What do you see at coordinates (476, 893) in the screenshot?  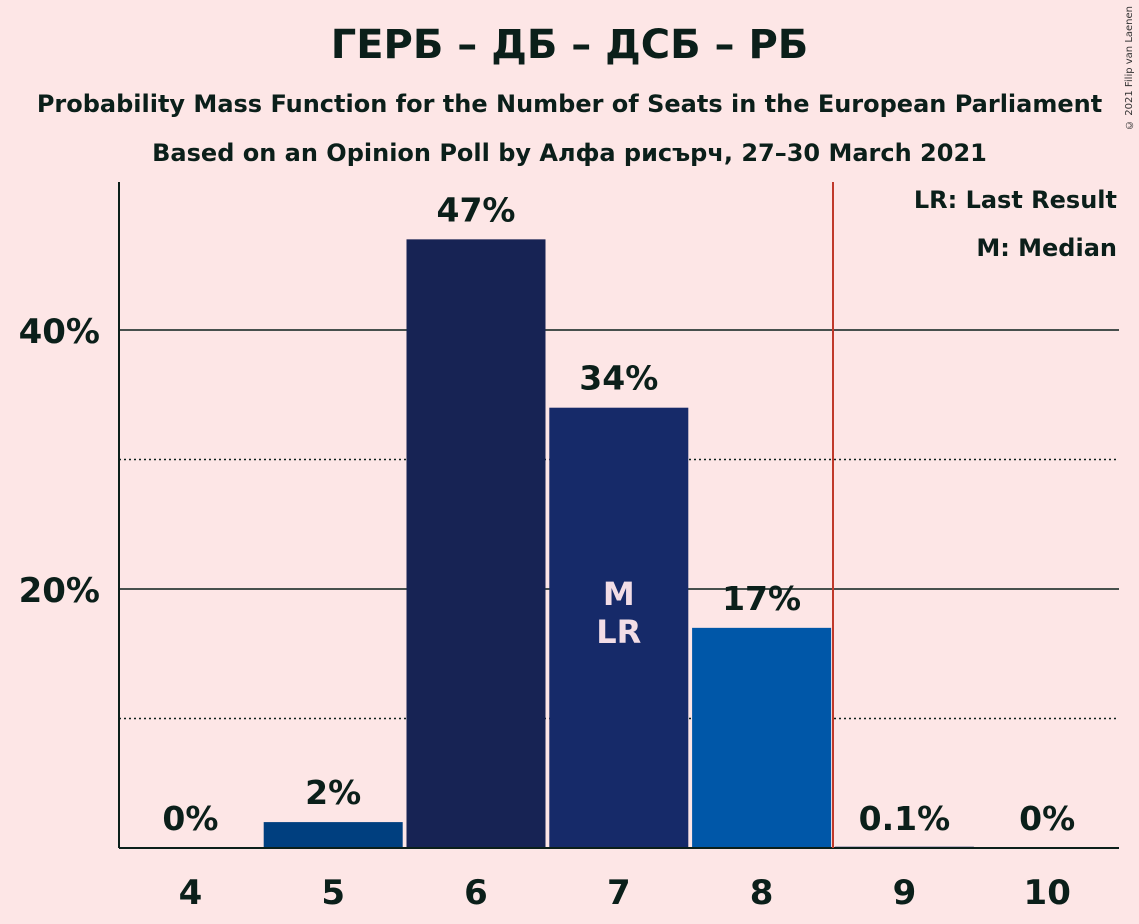 I see `x-tick-label-6: 6` at bounding box center [476, 893].